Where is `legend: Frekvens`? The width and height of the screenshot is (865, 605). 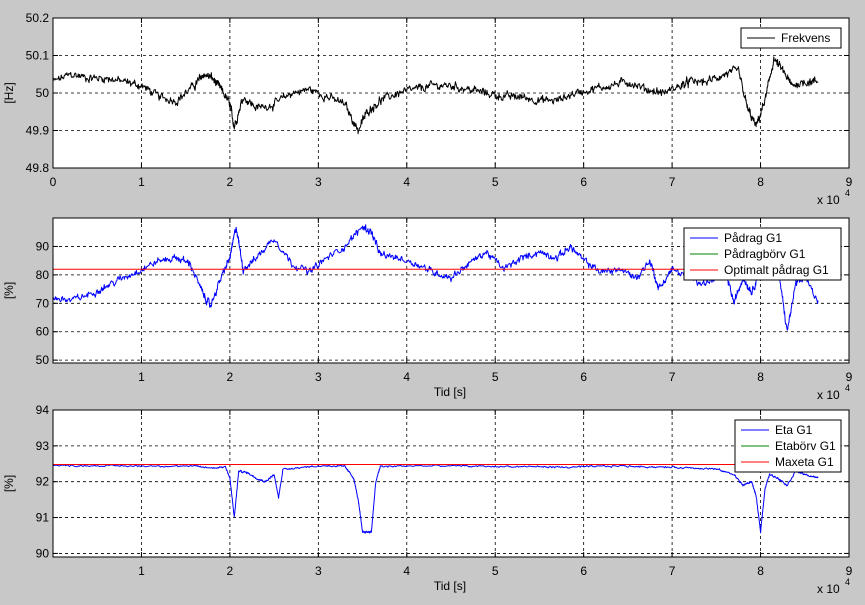
legend: Frekvens is located at coordinates (791, 38).